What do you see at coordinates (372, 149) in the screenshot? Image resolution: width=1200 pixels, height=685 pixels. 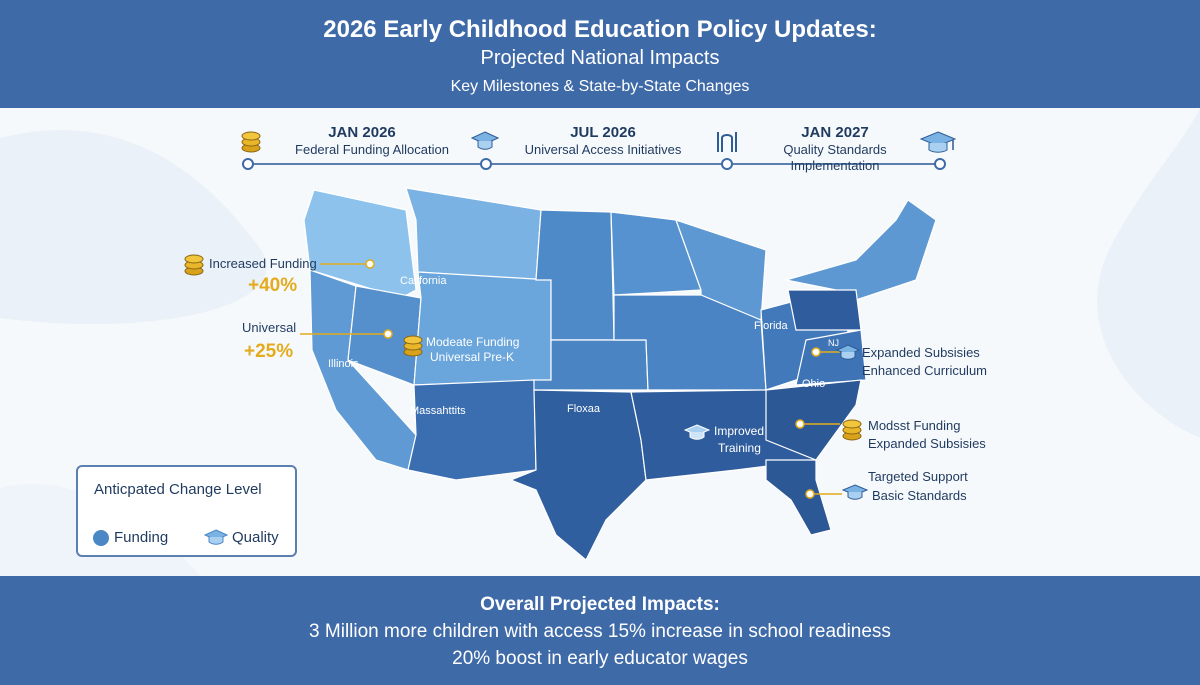 I see `timeline-label-1: Federal Funding Allocation` at bounding box center [372, 149].